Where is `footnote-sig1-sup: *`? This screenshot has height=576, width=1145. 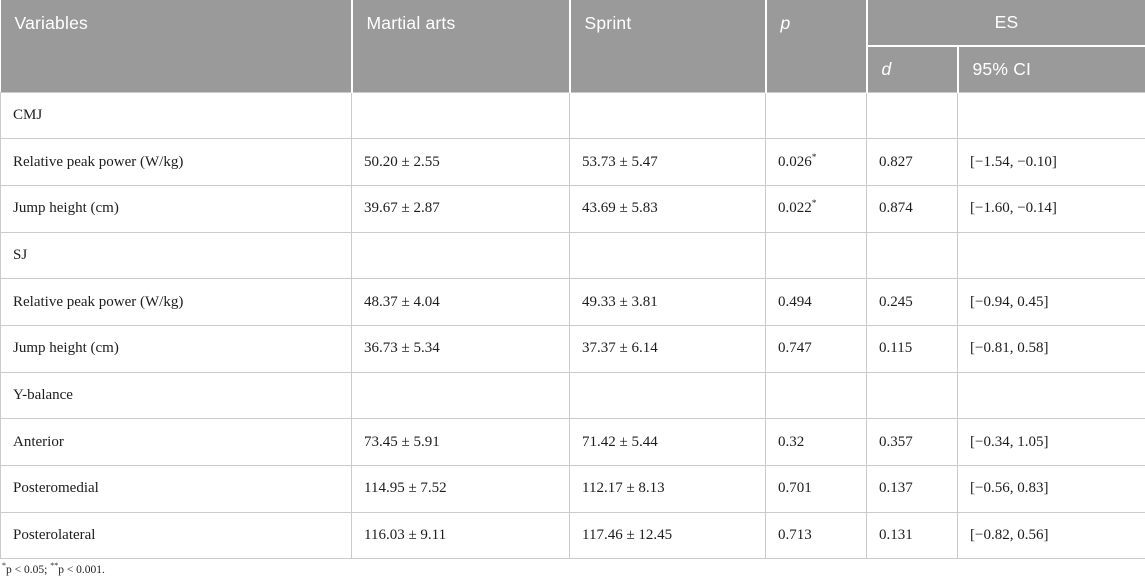
footnote-sig1-sup: * is located at coordinates (4, 566).